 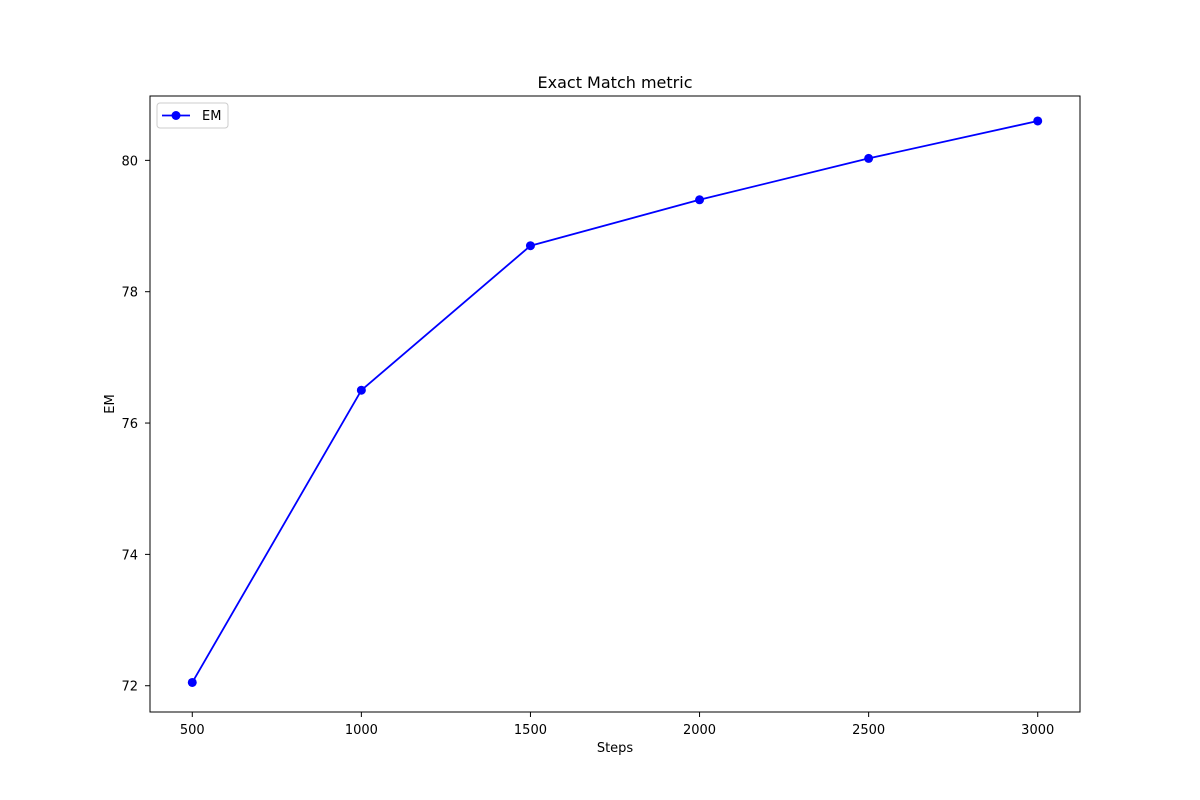 What do you see at coordinates (129, 555) in the screenshot?
I see `y-tick-label: 74` at bounding box center [129, 555].